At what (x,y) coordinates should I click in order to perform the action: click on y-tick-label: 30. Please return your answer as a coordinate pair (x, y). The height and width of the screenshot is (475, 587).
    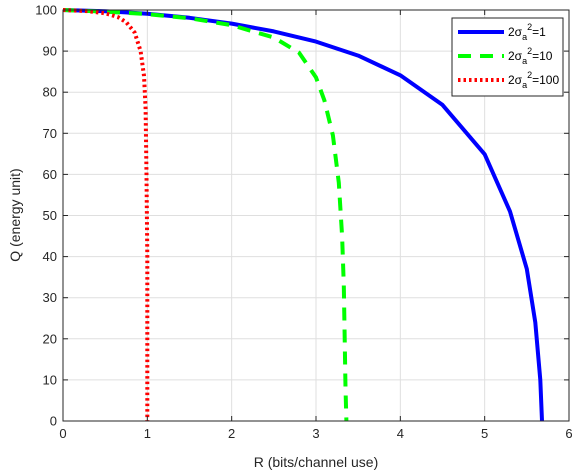
    Looking at the image, I should click on (50, 297).